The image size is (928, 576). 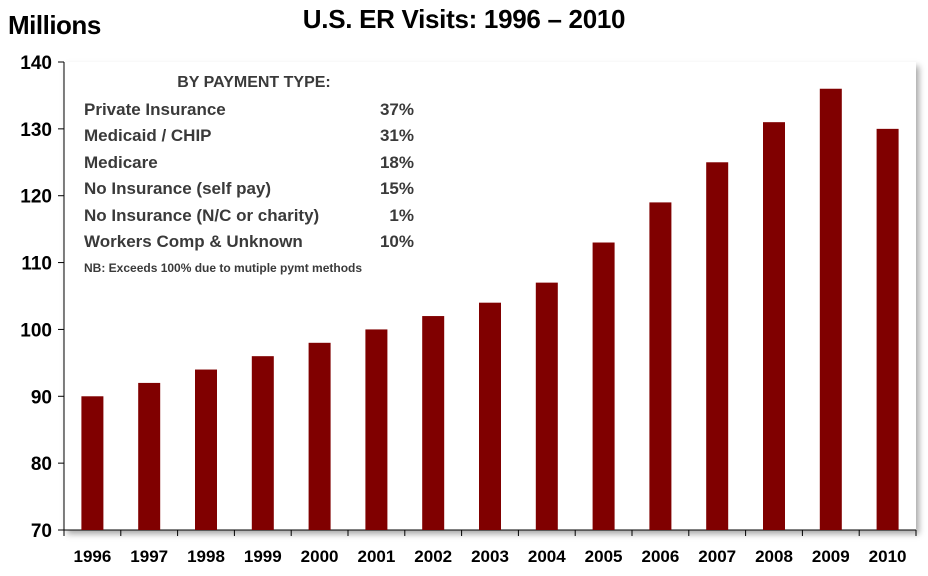 I want to click on annotation-row: Workers Comp & Unknown 10%, so click(x=249, y=242).